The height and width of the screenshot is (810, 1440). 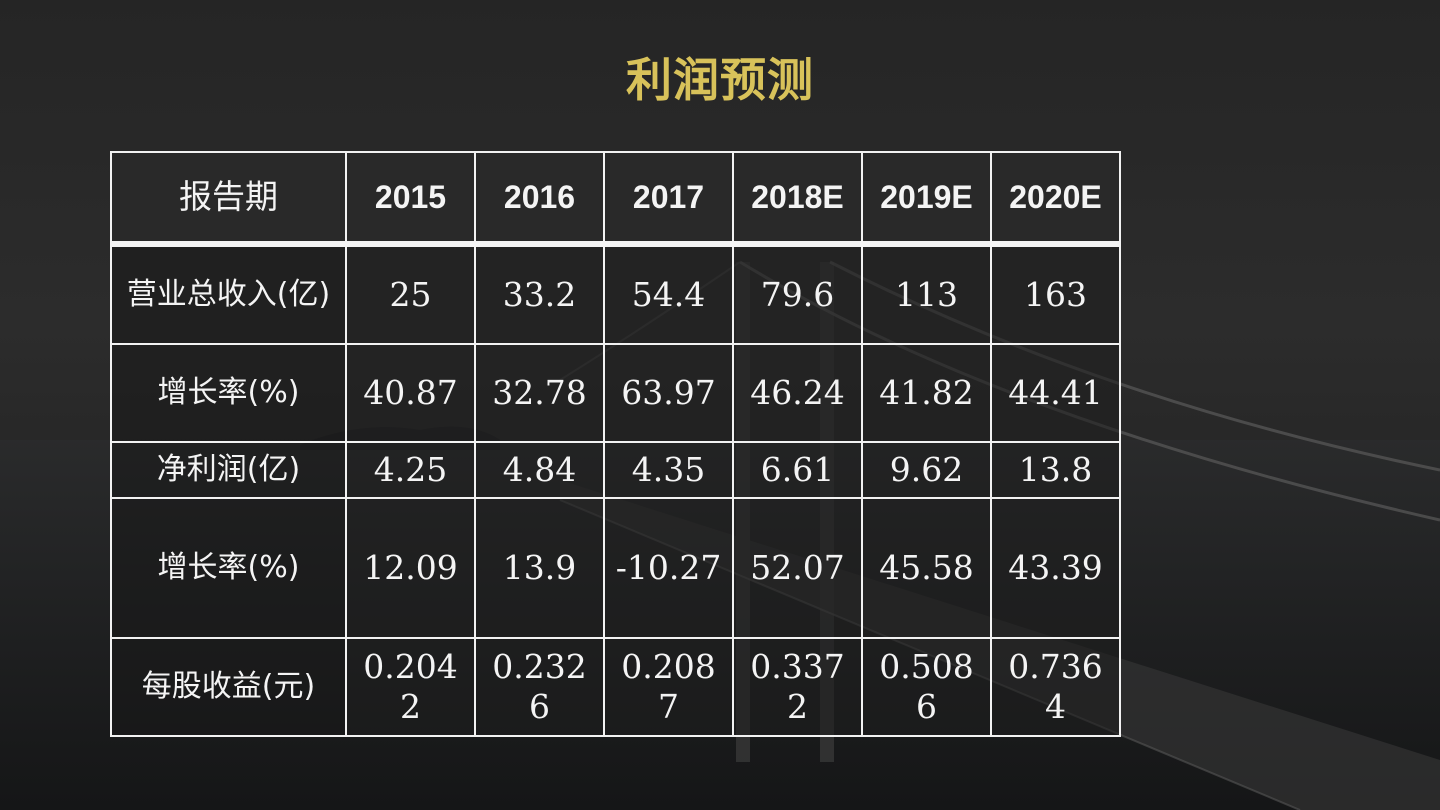 I want to click on table-cell: 46.24, so click(x=797, y=393).